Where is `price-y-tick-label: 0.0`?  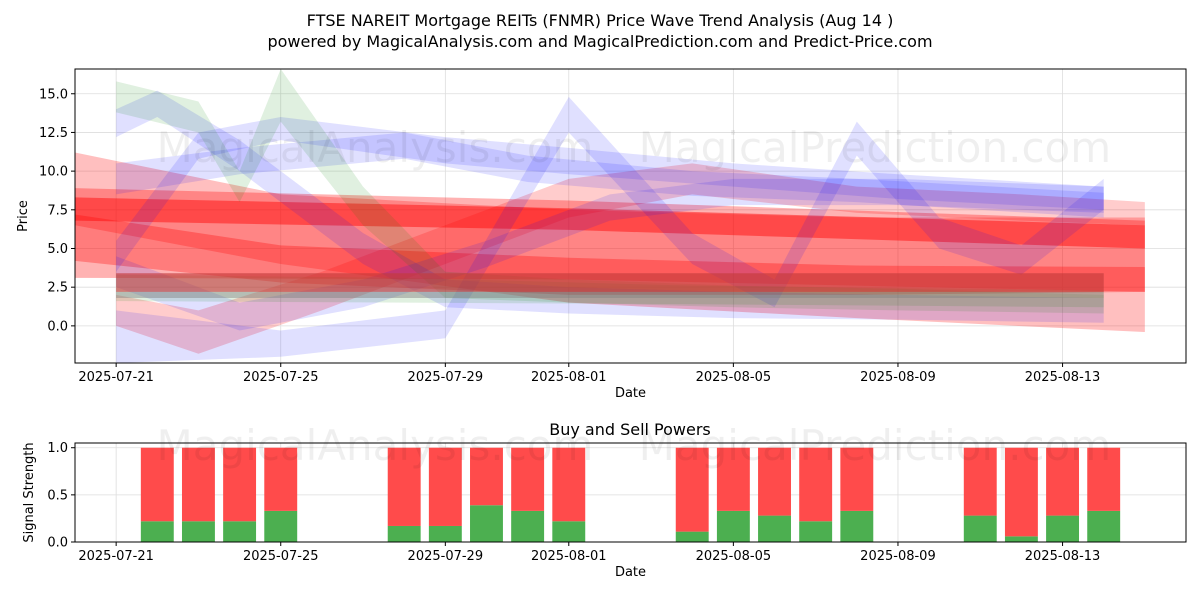 price-y-tick-label: 0.0 is located at coordinates (57, 326).